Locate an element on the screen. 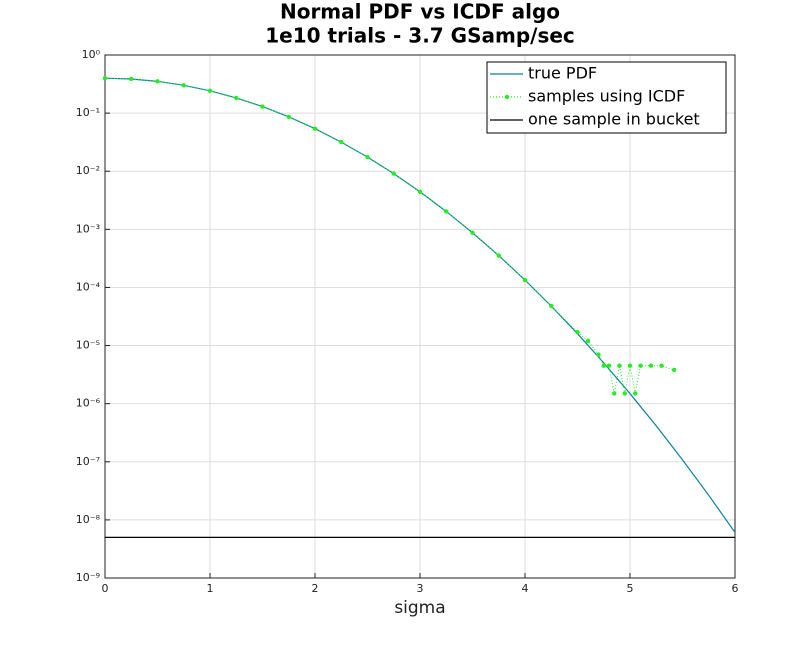 The height and width of the screenshot is (650, 812). y-tick-label: 10⁻⁹ is located at coordinates (88, 577).